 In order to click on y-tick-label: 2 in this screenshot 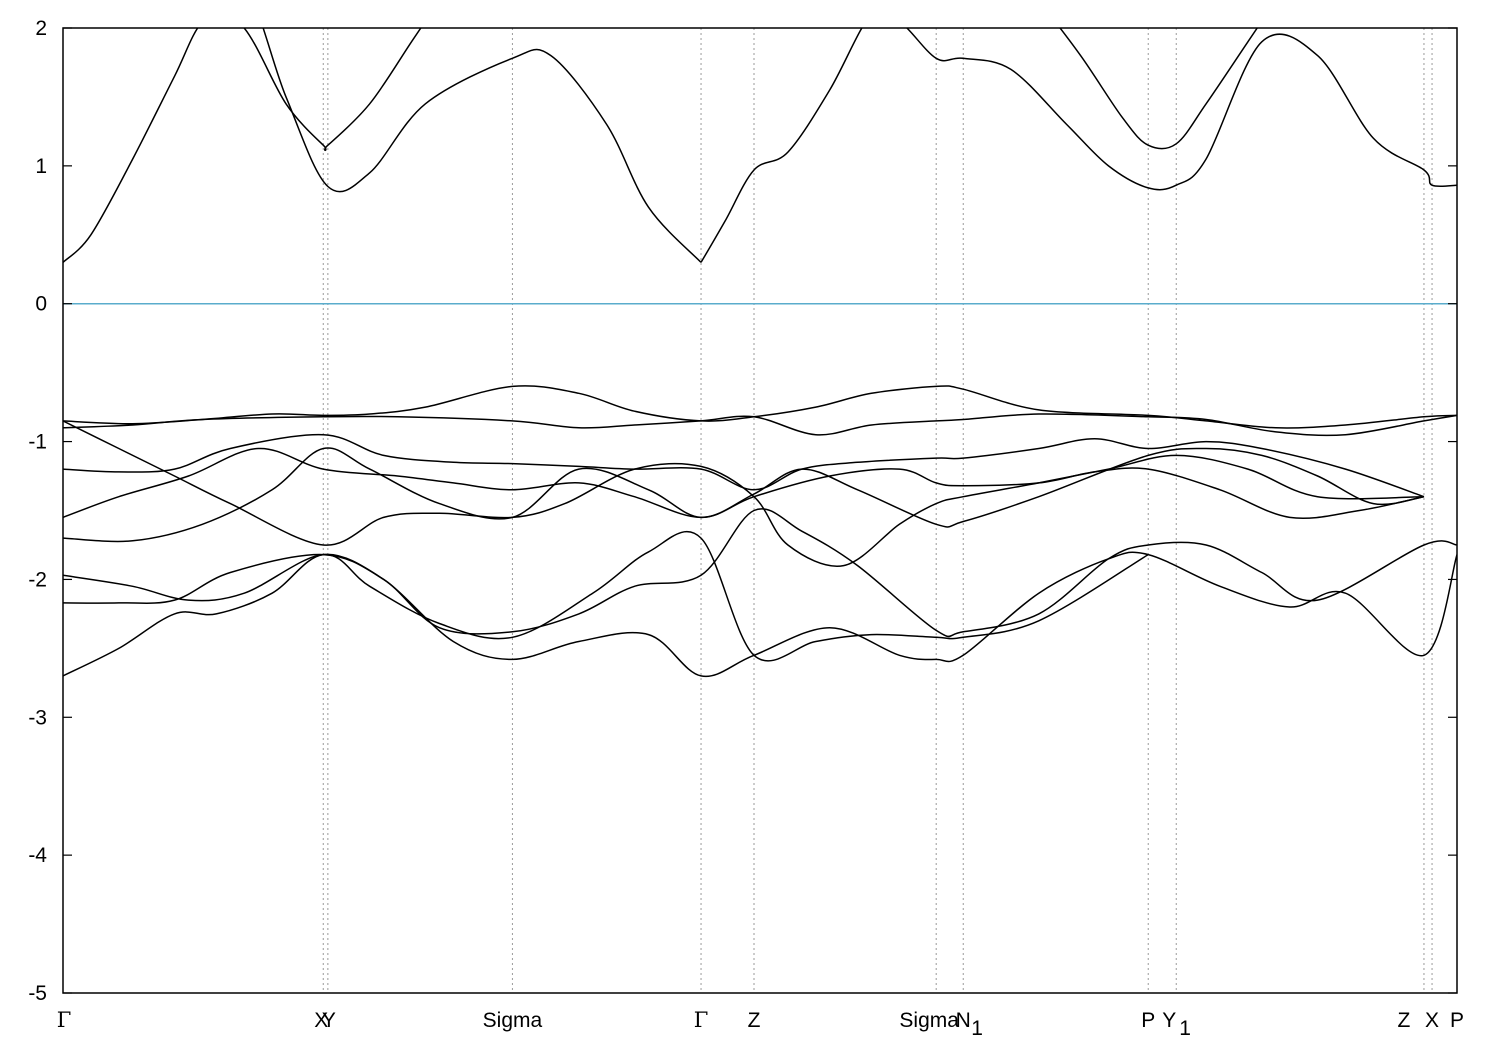, I will do `click(41, 28)`.